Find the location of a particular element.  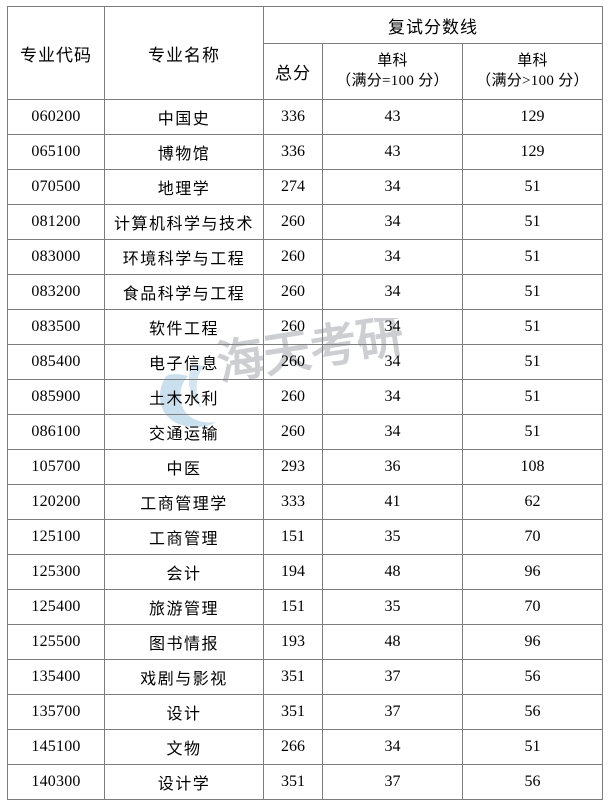

table-row: 086100 交通运输 260 34 51 is located at coordinates (305, 432).